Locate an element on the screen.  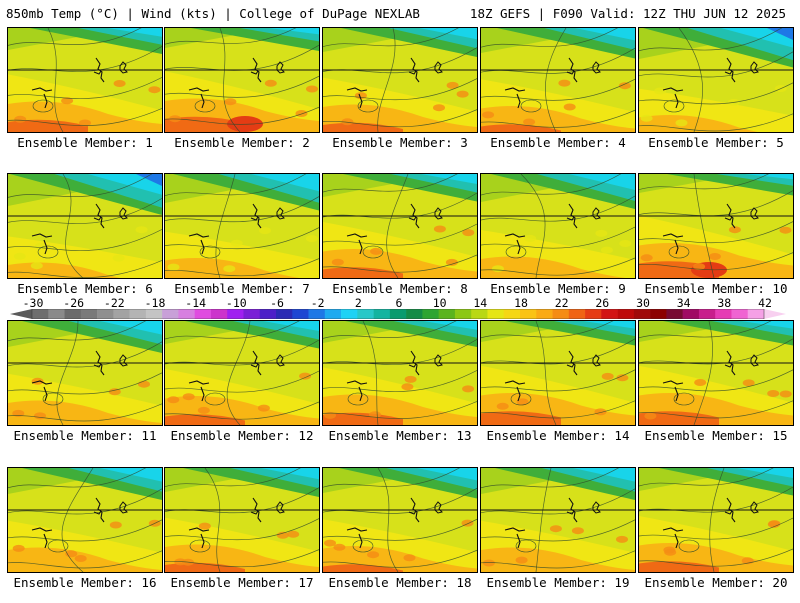
scale-tick-label: 38 is located at coordinates (724, 303).